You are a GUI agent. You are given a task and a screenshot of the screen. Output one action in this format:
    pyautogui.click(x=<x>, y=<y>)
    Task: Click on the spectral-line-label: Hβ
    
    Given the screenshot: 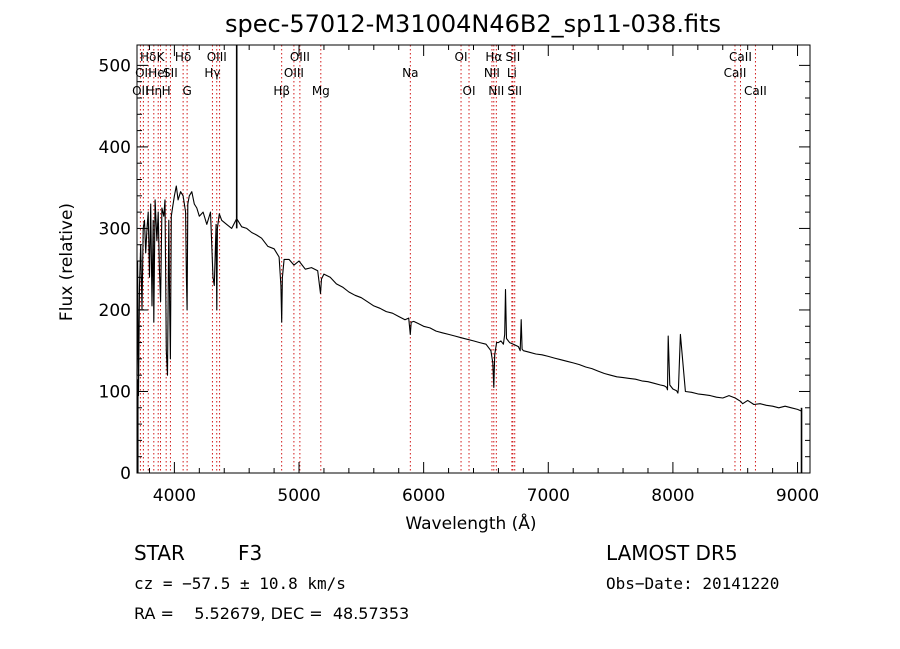 What is the action you would take?
    pyautogui.click(x=281, y=91)
    